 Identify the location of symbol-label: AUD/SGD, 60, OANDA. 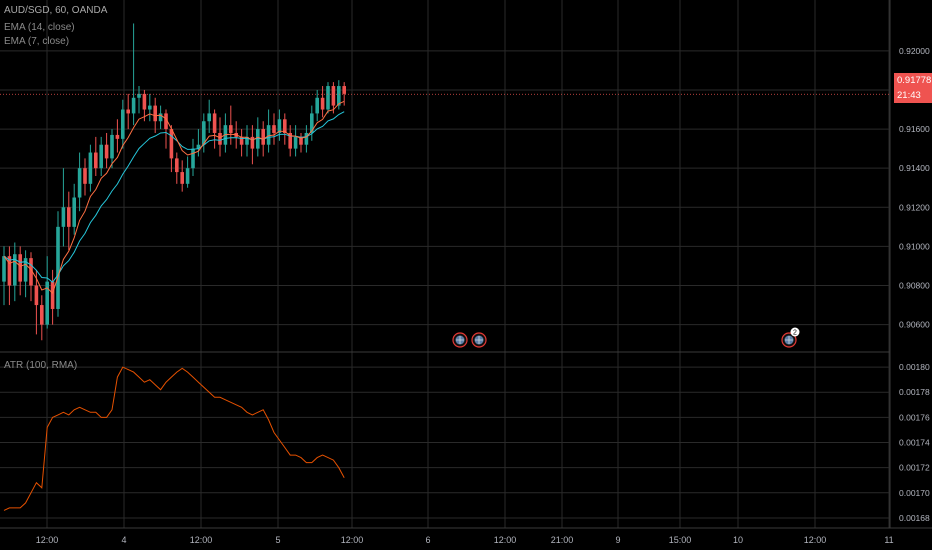
(56, 10).